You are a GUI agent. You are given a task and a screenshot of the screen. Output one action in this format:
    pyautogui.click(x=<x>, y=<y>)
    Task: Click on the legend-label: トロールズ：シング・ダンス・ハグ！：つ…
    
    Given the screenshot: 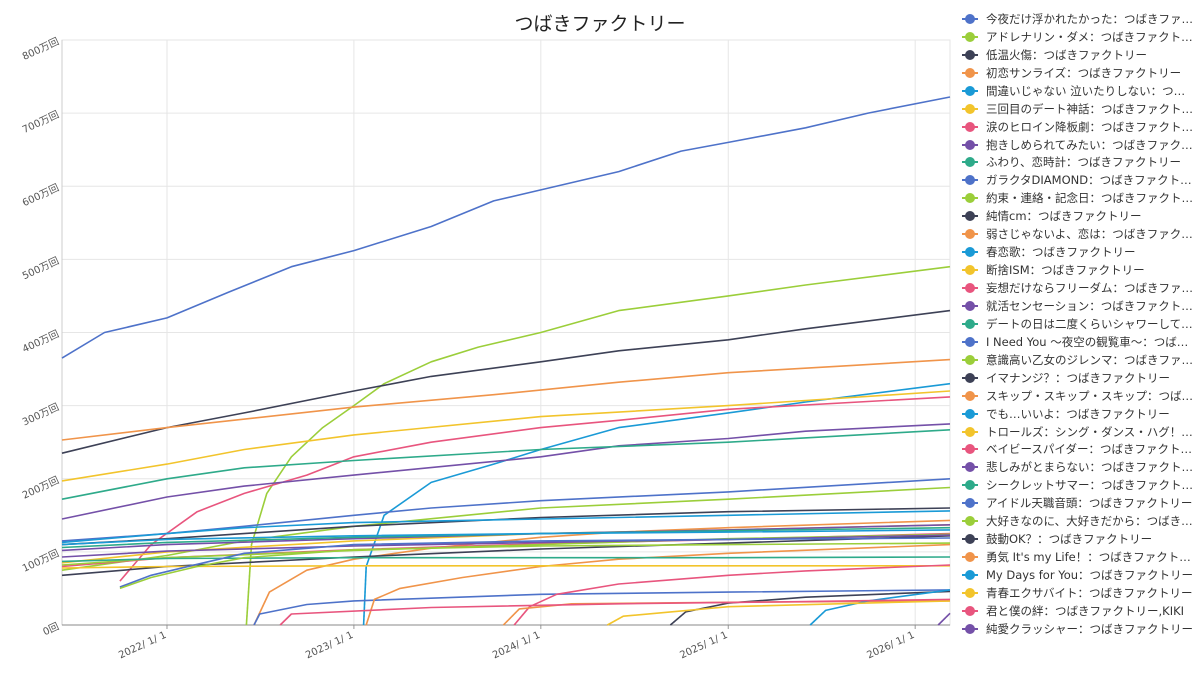 What is the action you would take?
    pyautogui.click(x=1090, y=431)
    